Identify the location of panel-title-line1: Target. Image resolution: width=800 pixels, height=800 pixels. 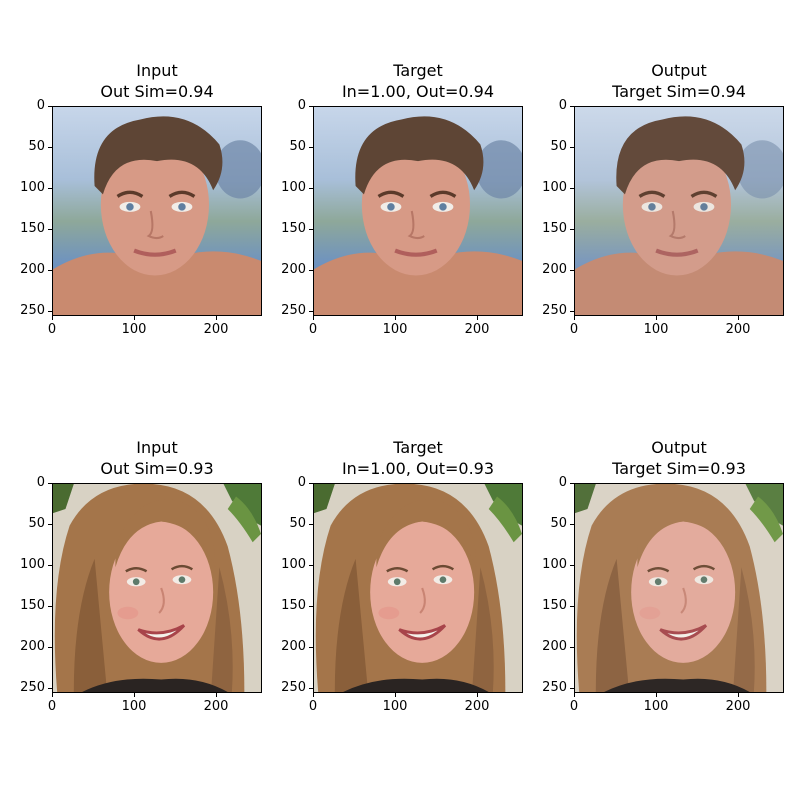
(418, 447).